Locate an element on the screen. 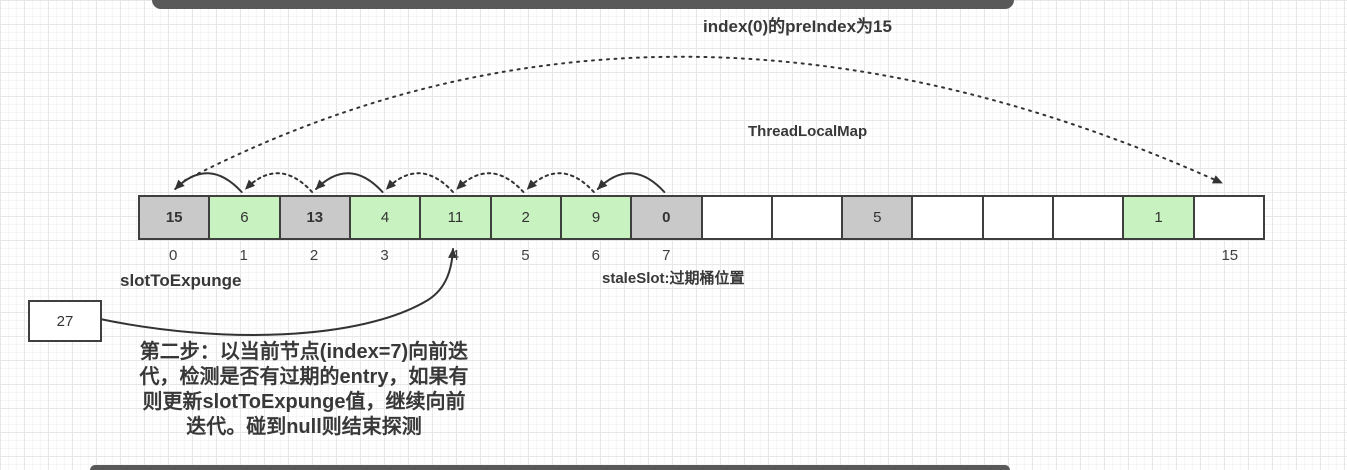  array-cell-7: 0 is located at coordinates (666, 217).